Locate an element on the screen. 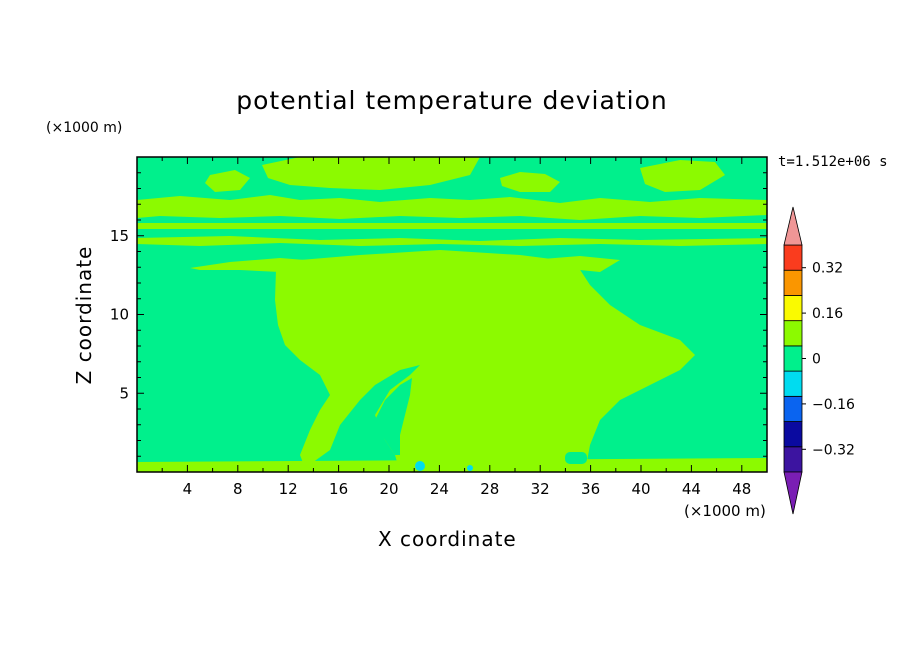 The width and height of the screenshot is (904, 654). x-tick-label: 24 is located at coordinates (439, 489).